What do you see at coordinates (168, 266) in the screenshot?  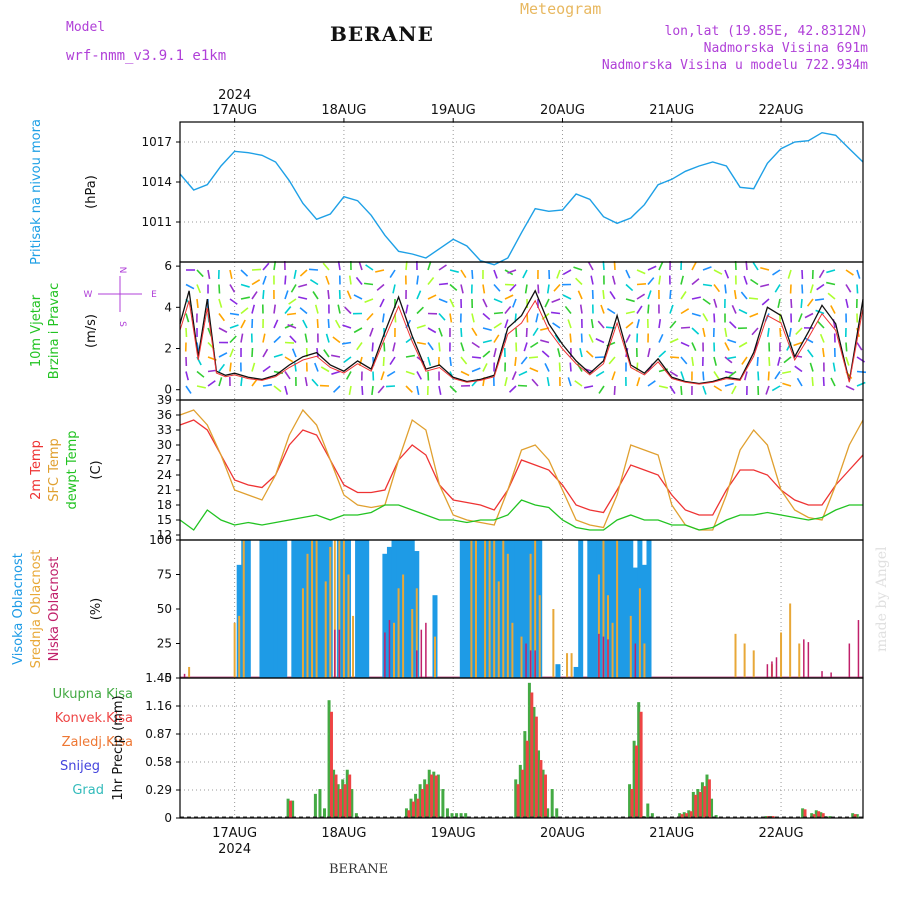 I see `wind-tick-label: 6` at bounding box center [168, 266].